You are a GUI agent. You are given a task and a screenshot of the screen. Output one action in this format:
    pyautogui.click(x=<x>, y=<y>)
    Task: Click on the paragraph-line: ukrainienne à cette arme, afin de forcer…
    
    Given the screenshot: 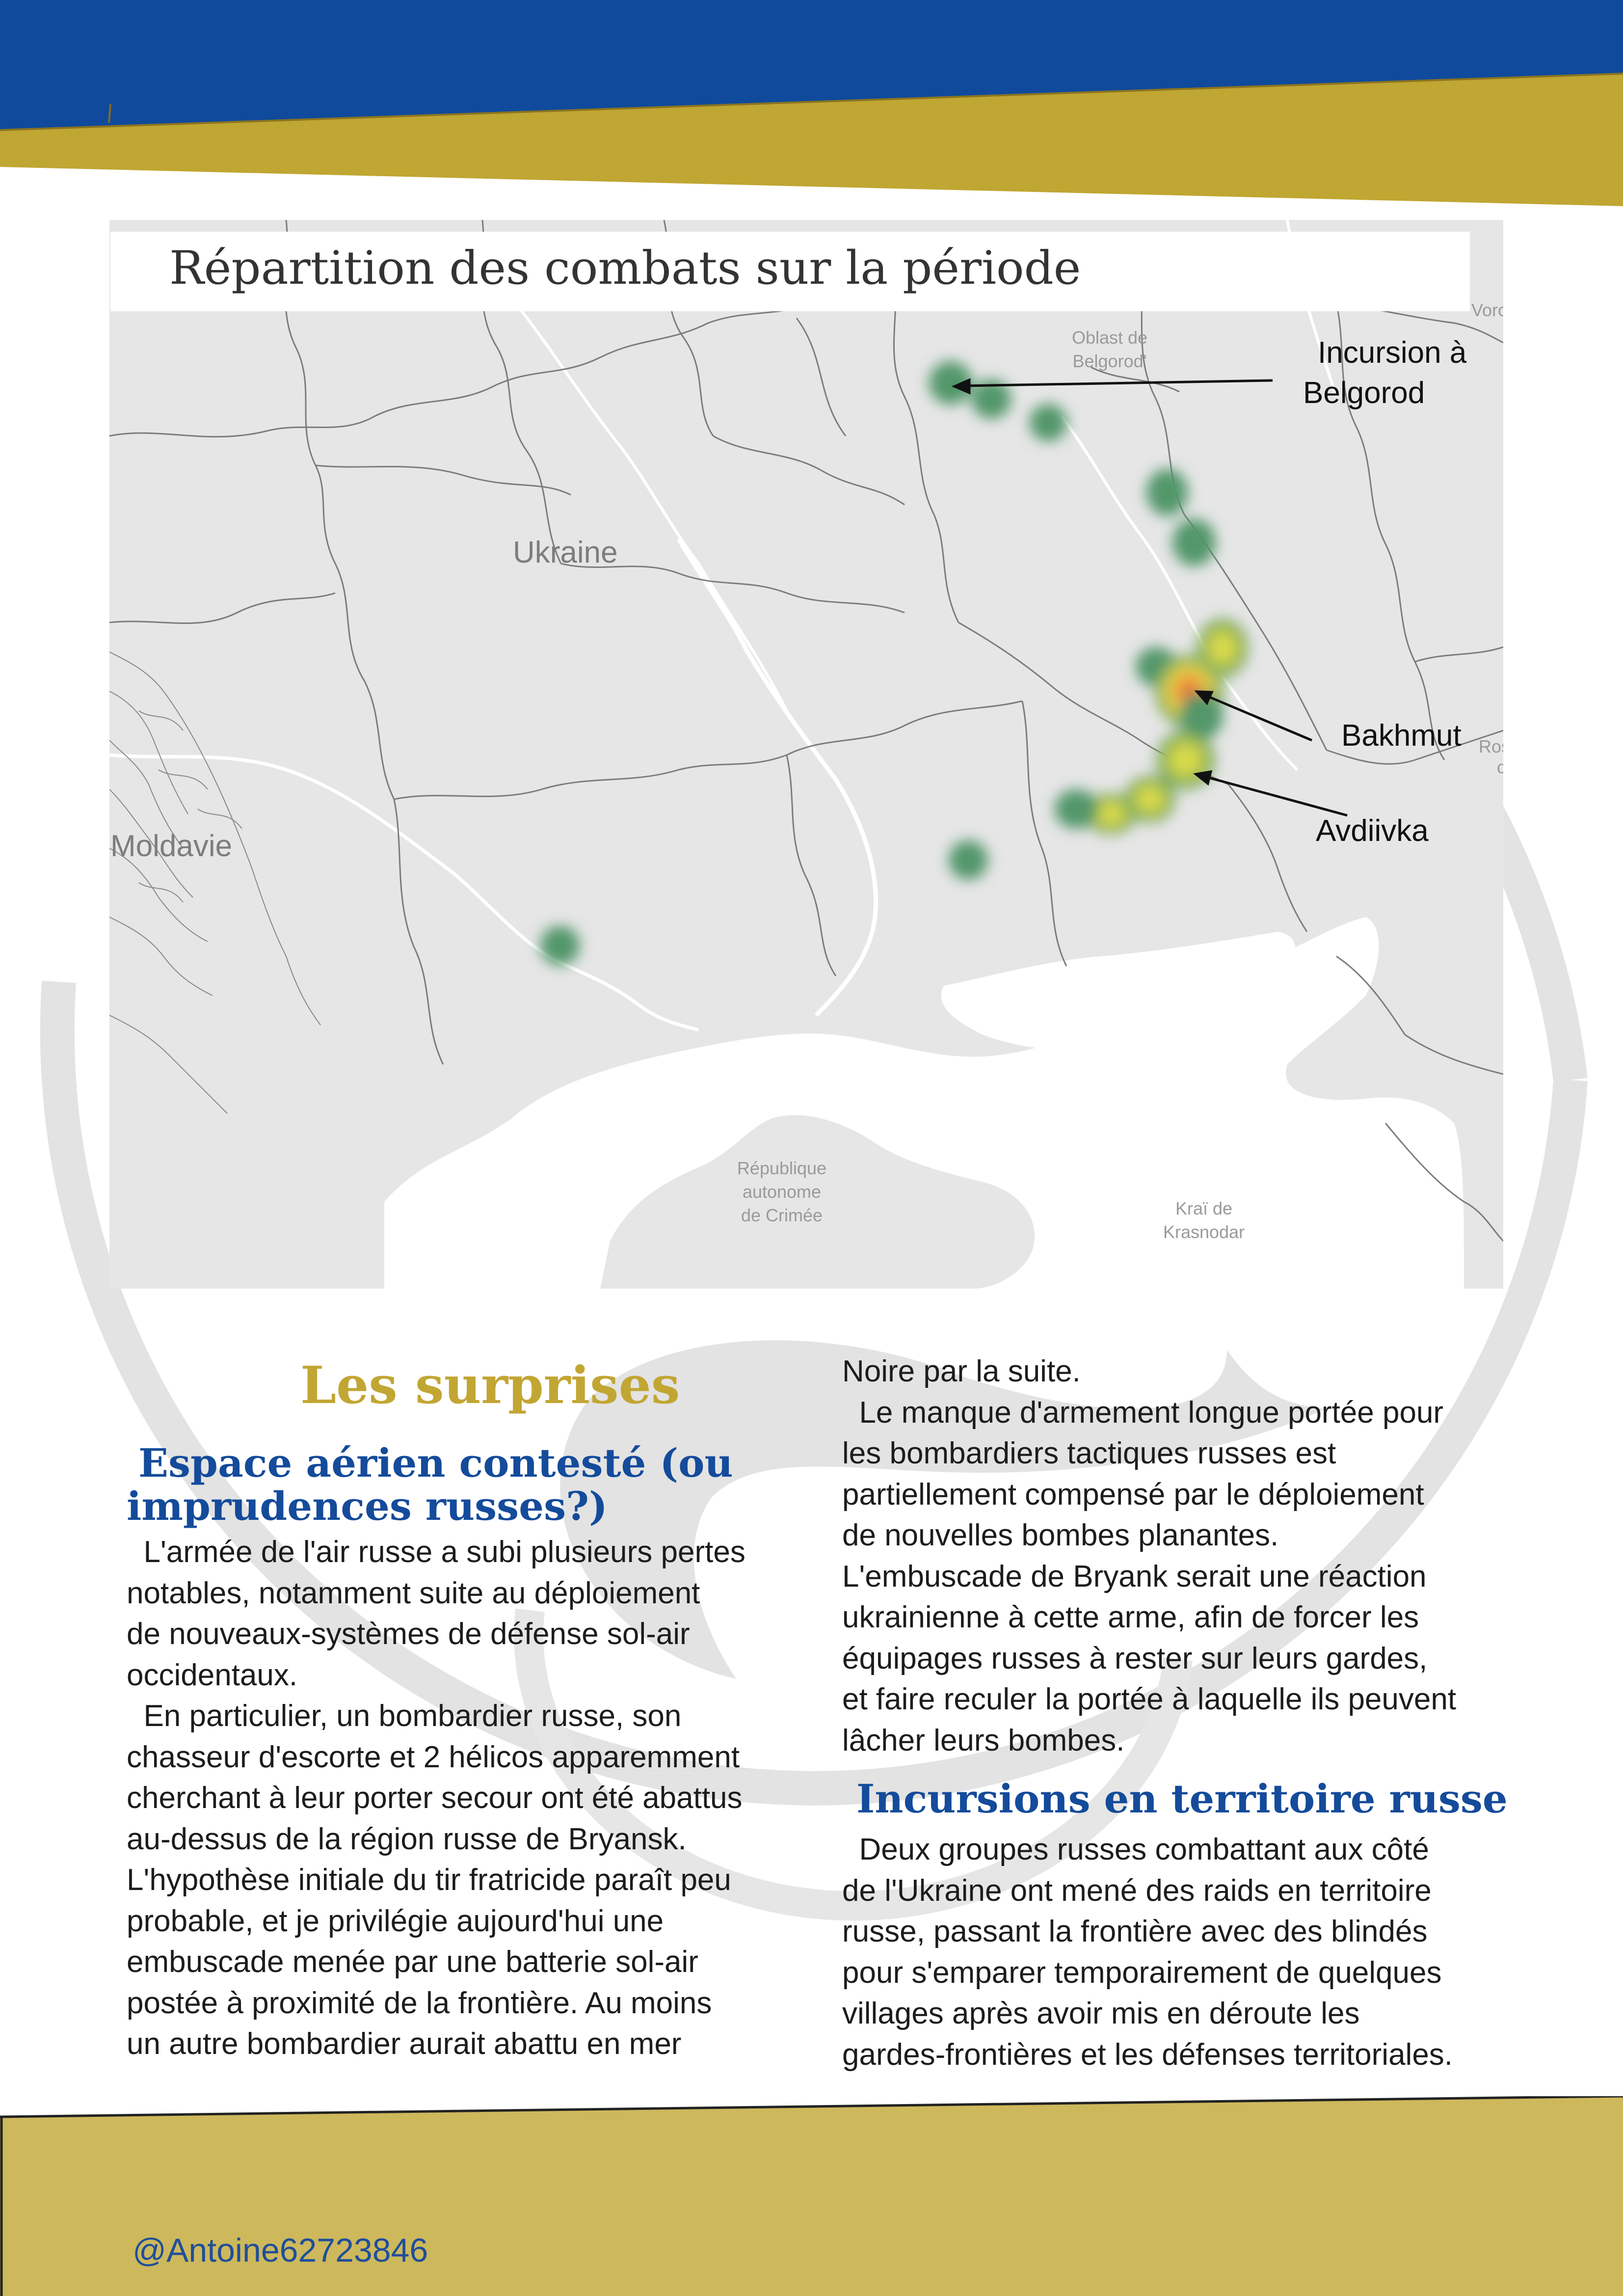 What is the action you would take?
    pyautogui.click(x=1130, y=1617)
    